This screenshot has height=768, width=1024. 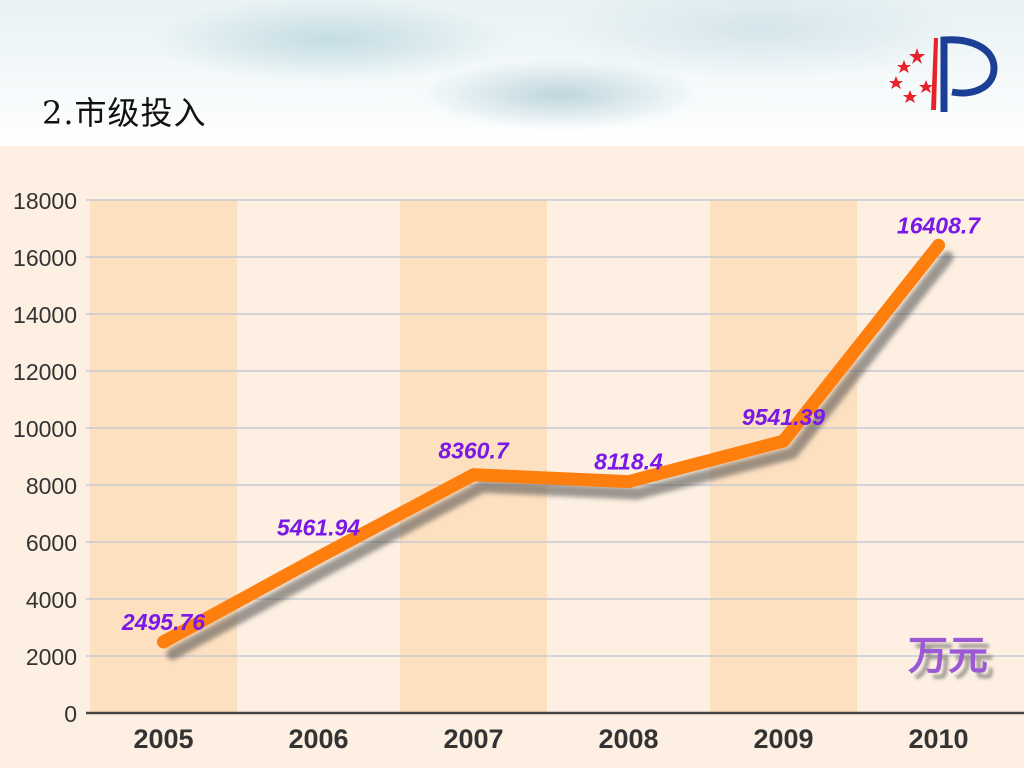 What do you see at coordinates (45, 429) in the screenshot?
I see `y-tick-label: 10000` at bounding box center [45, 429].